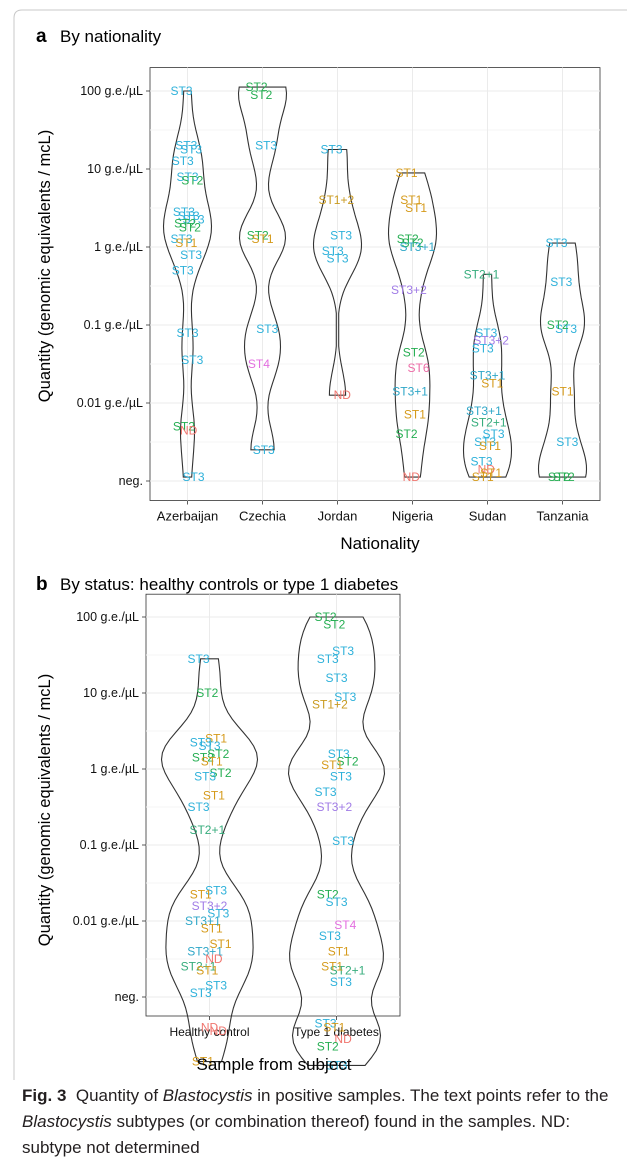 This screenshot has width=629, height=1166. I want to click on violin-type-1-diabetes, so click(336, 841).